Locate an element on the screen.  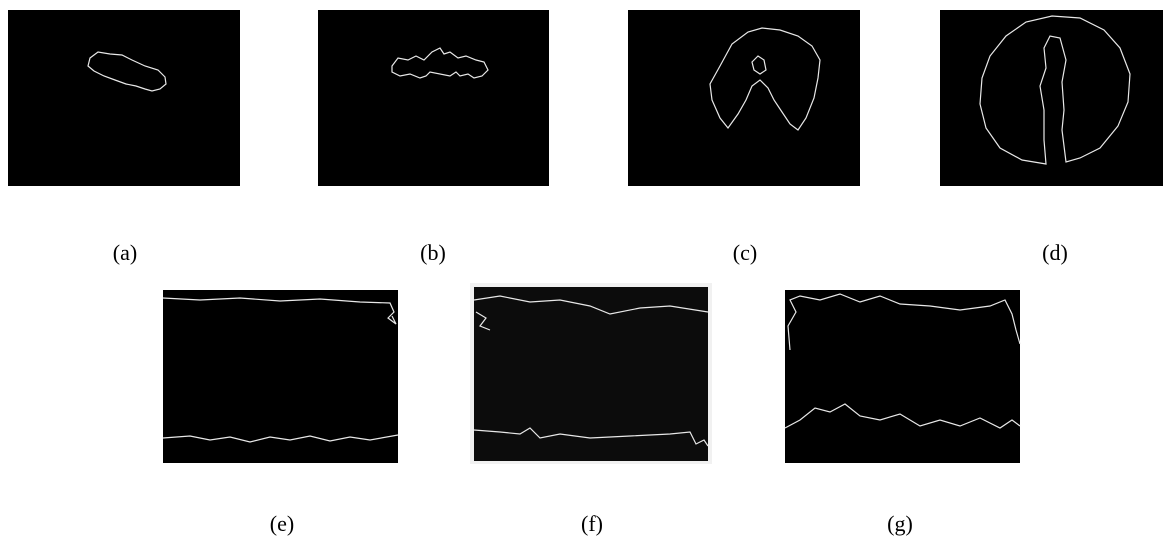
panel-label: (d) is located at coordinates (1055, 252).